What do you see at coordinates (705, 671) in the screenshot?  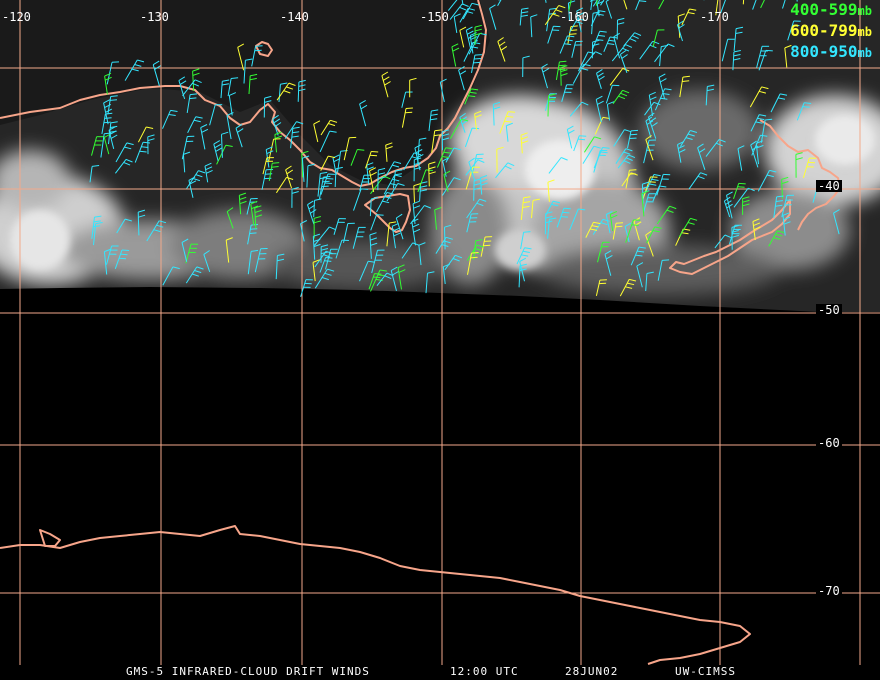 I see `data-source: UW-CIMSS` at bounding box center [705, 671].